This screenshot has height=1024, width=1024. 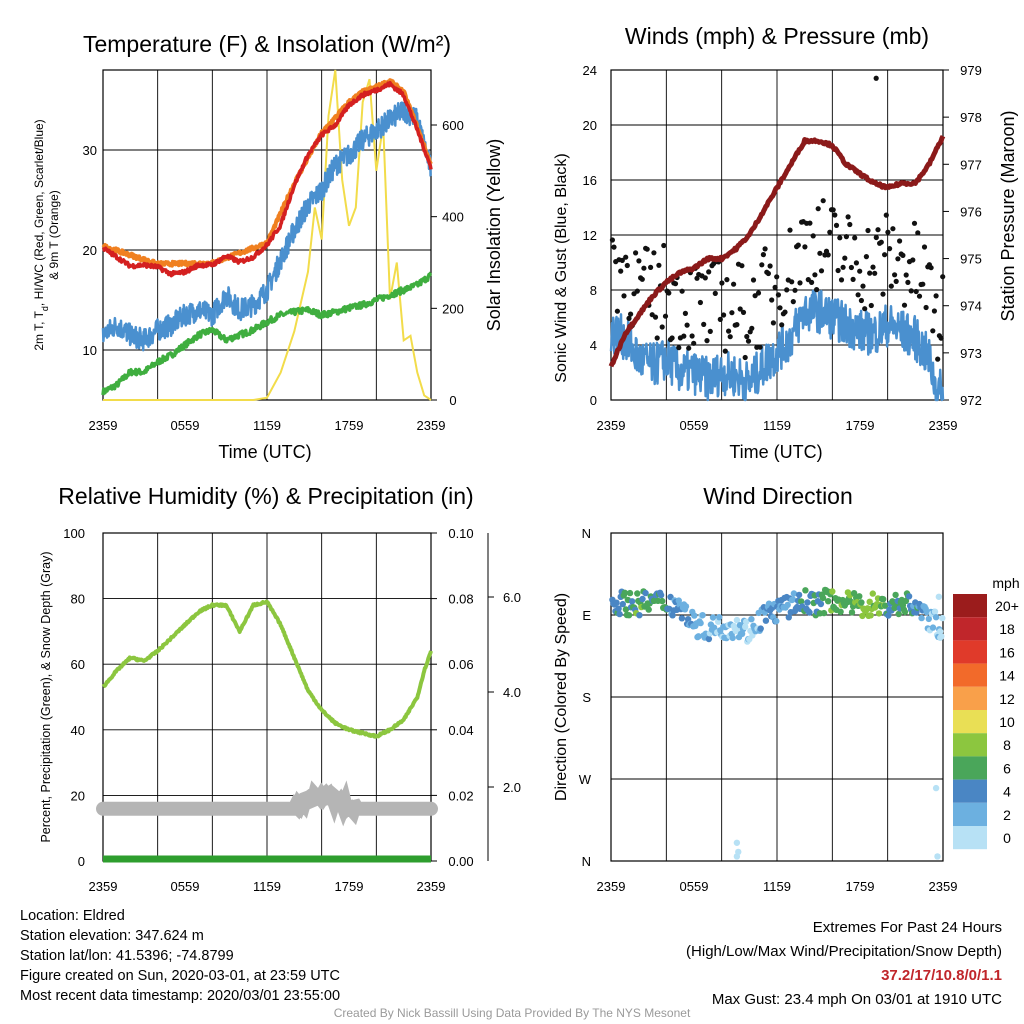 What do you see at coordinates (1007, 838) in the screenshot?
I see `colorbar-label: 0` at bounding box center [1007, 838].